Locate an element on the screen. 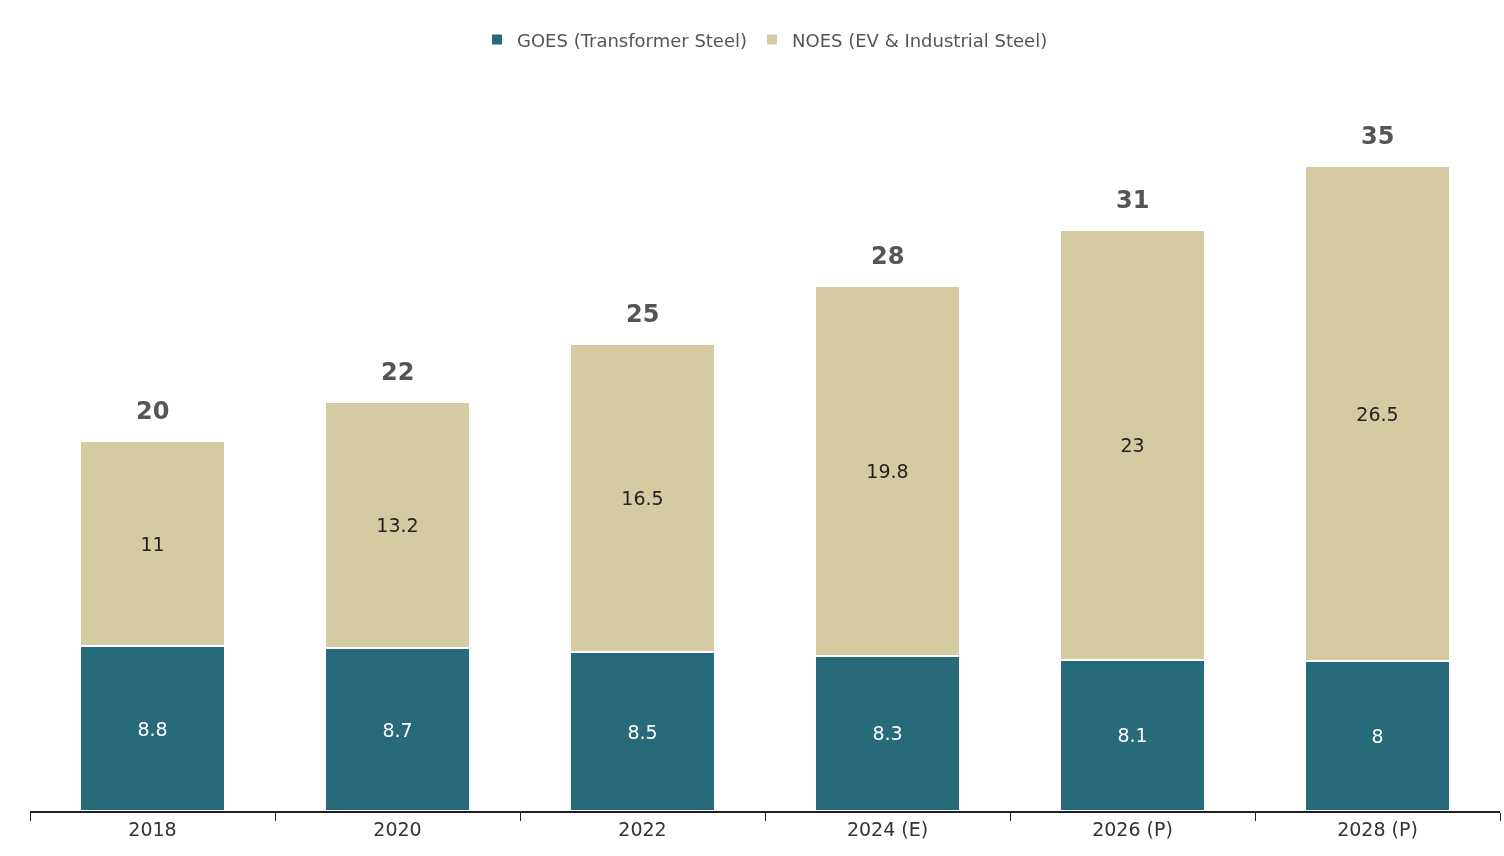 The image size is (1504, 856). data-label: 13.2 is located at coordinates (397, 524).